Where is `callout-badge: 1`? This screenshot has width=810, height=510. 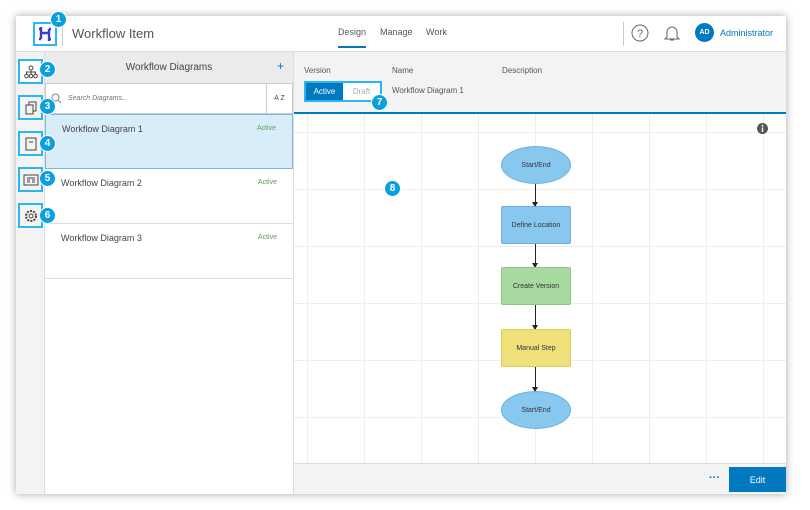 callout-badge: 1 is located at coordinates (58, 19).